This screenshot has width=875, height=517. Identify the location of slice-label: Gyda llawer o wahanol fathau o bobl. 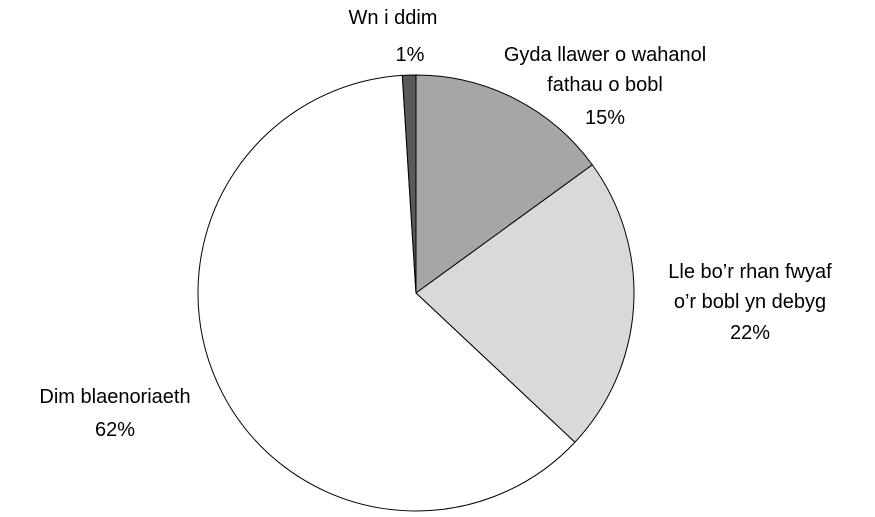
(605, 70).